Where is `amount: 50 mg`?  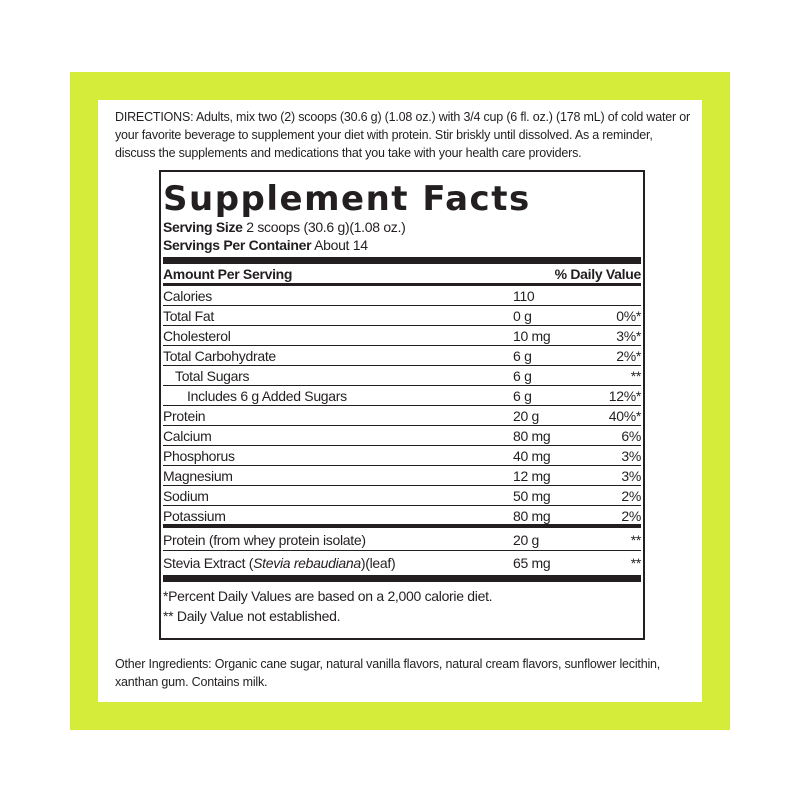
amount: 50 mg is located at coordinates (532, 496).